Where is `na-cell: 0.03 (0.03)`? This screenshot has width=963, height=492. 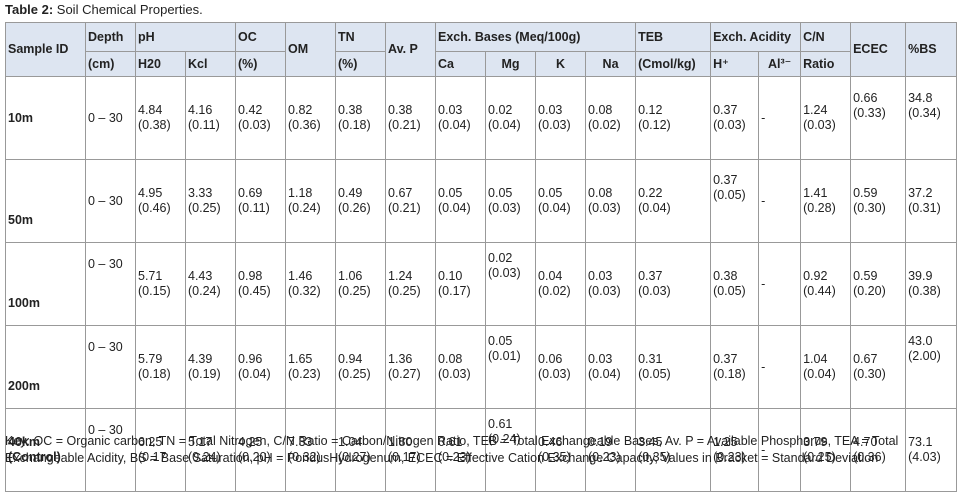 na-cell: 0.03 (0.03) is located at coordinates (611, 284).